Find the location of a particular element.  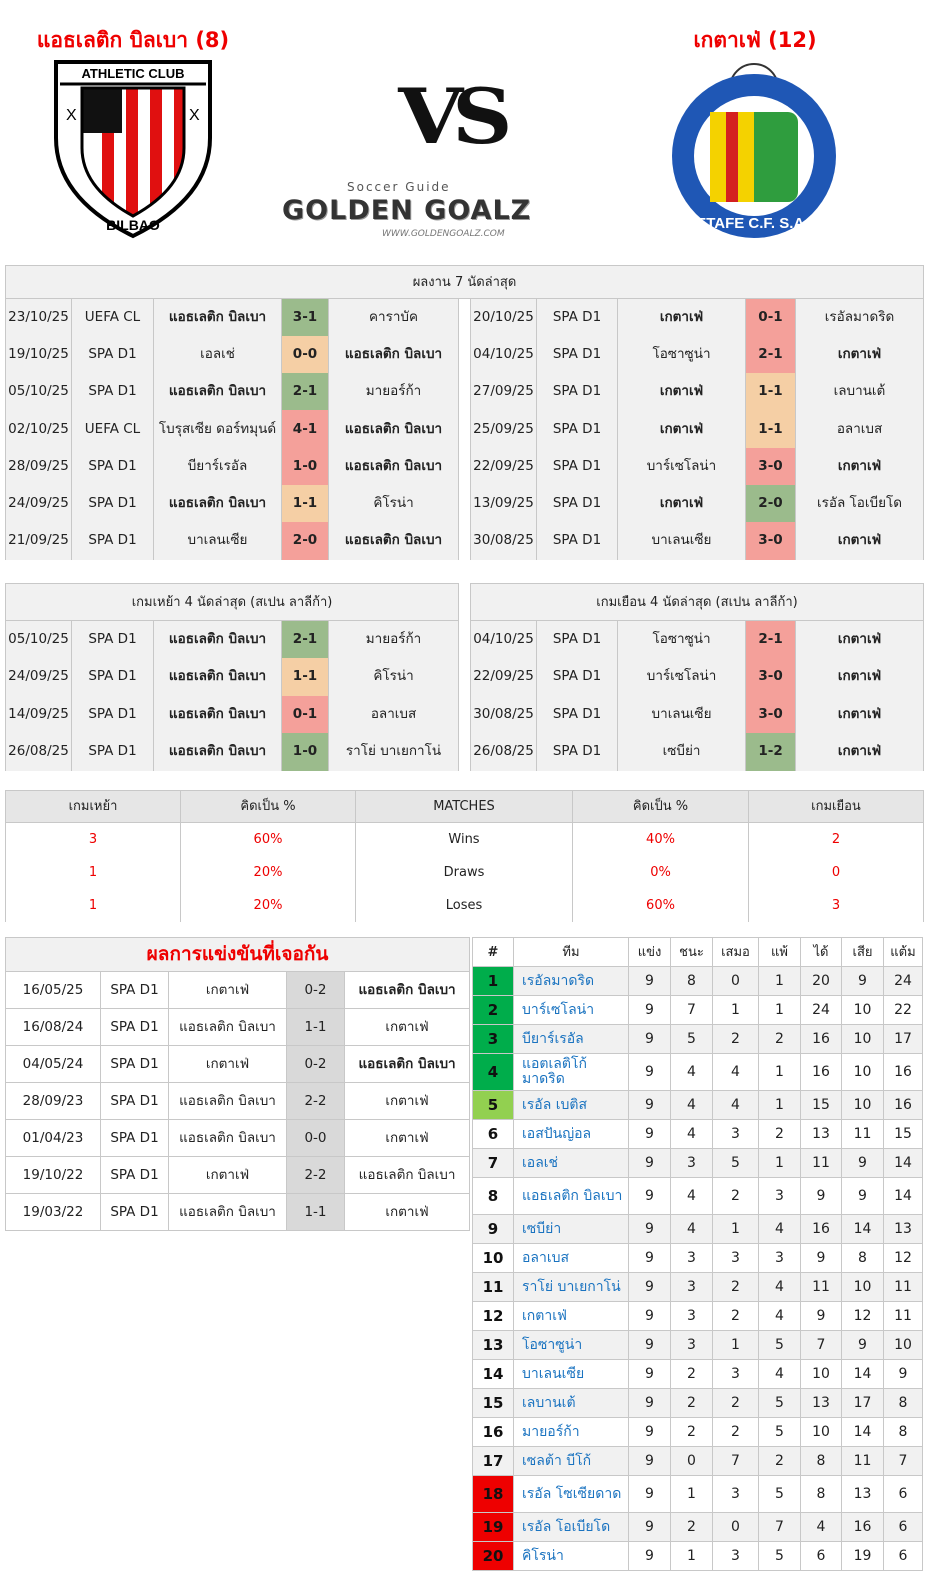

position: 4 is located at coordinates (493, 1072).